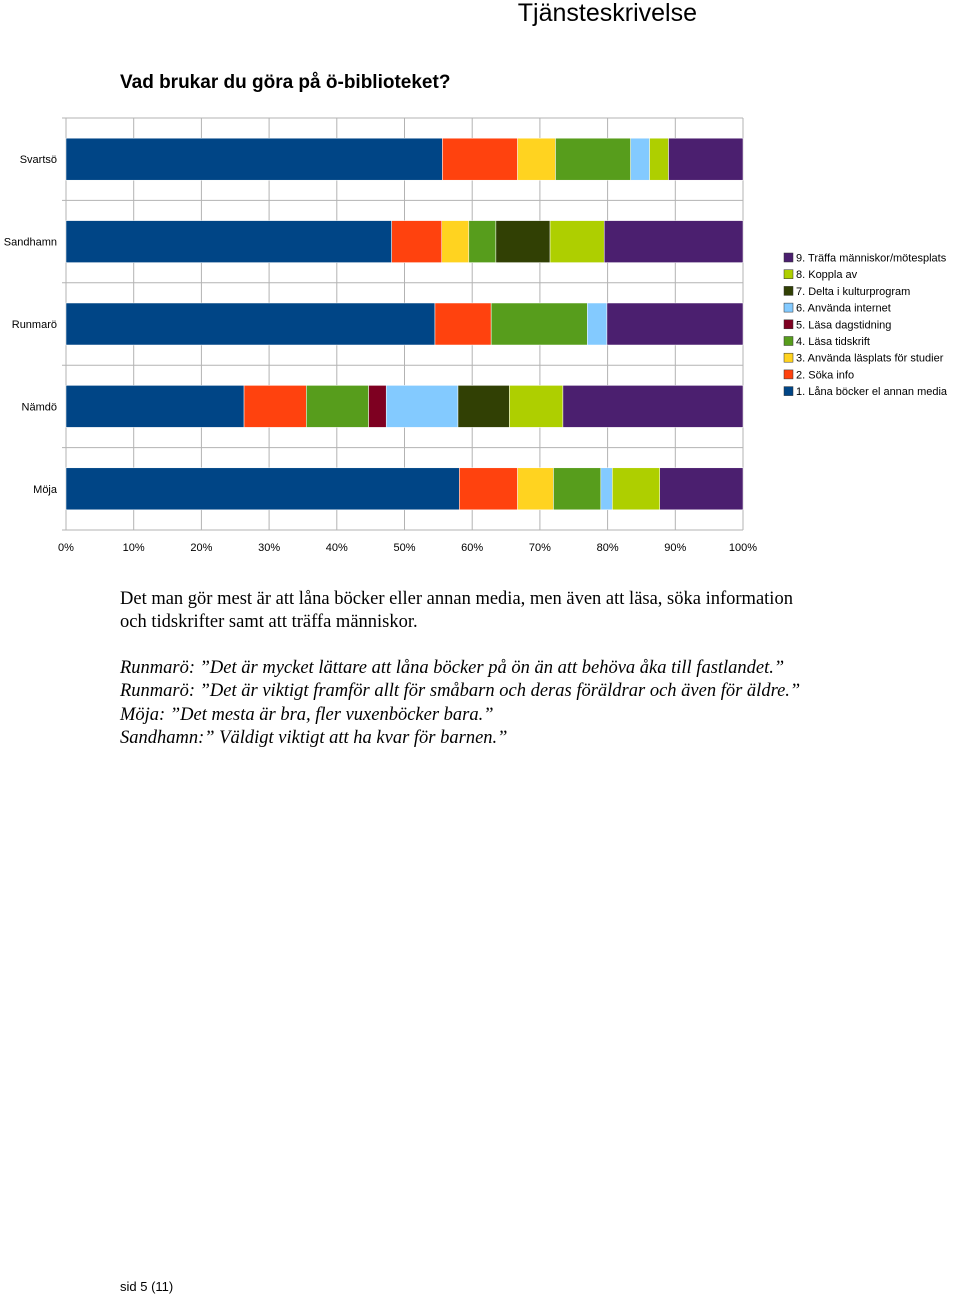 This screenshot has width=960, height=1298. Describe the element at coordinates (872, 392) in the screenshot. I see `legend-label: 1. Låna böcker el annan media` at that location.